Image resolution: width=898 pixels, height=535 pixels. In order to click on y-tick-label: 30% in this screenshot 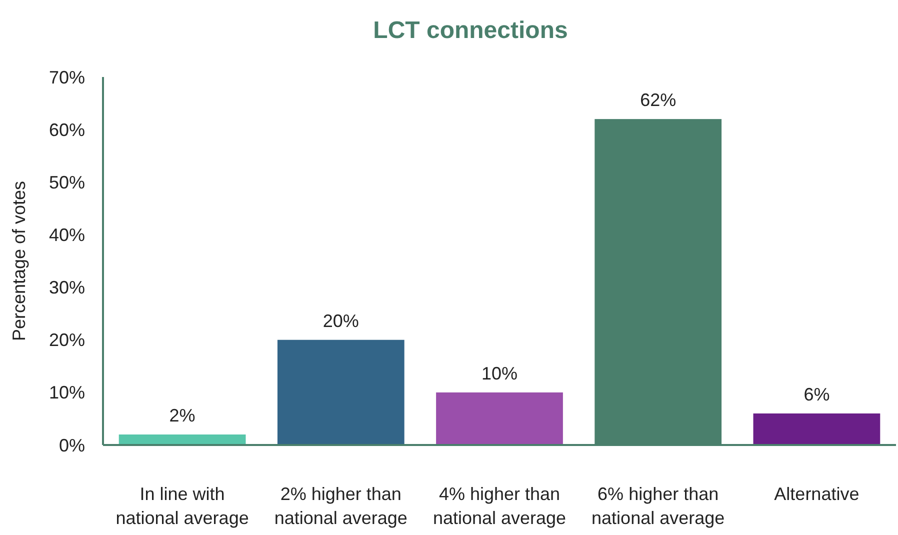, I will do `click(66, 288)`.